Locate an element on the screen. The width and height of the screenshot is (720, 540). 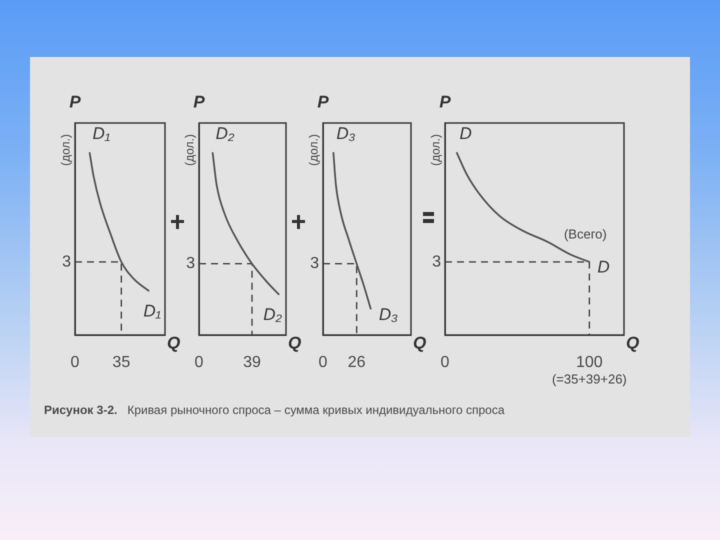
text: (=35+39+26) is located at coordinates (589, 379).